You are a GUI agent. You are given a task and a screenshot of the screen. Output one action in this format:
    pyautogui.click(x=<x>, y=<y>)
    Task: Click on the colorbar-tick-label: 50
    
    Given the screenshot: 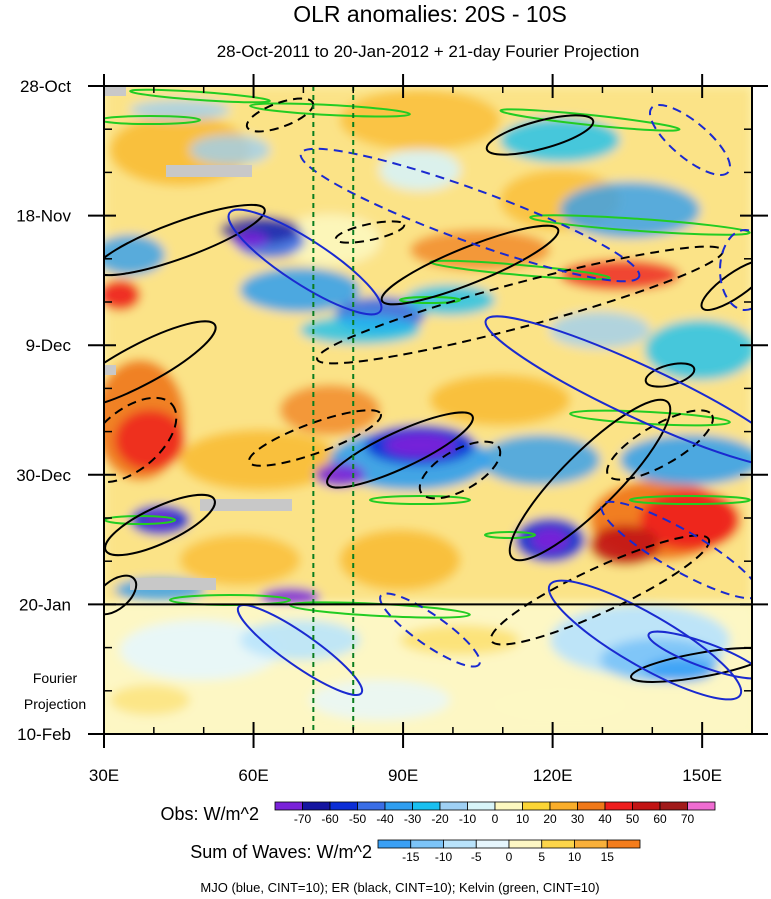 What is the action you would take?
    pyautogui.click(x=633, y=819)
    